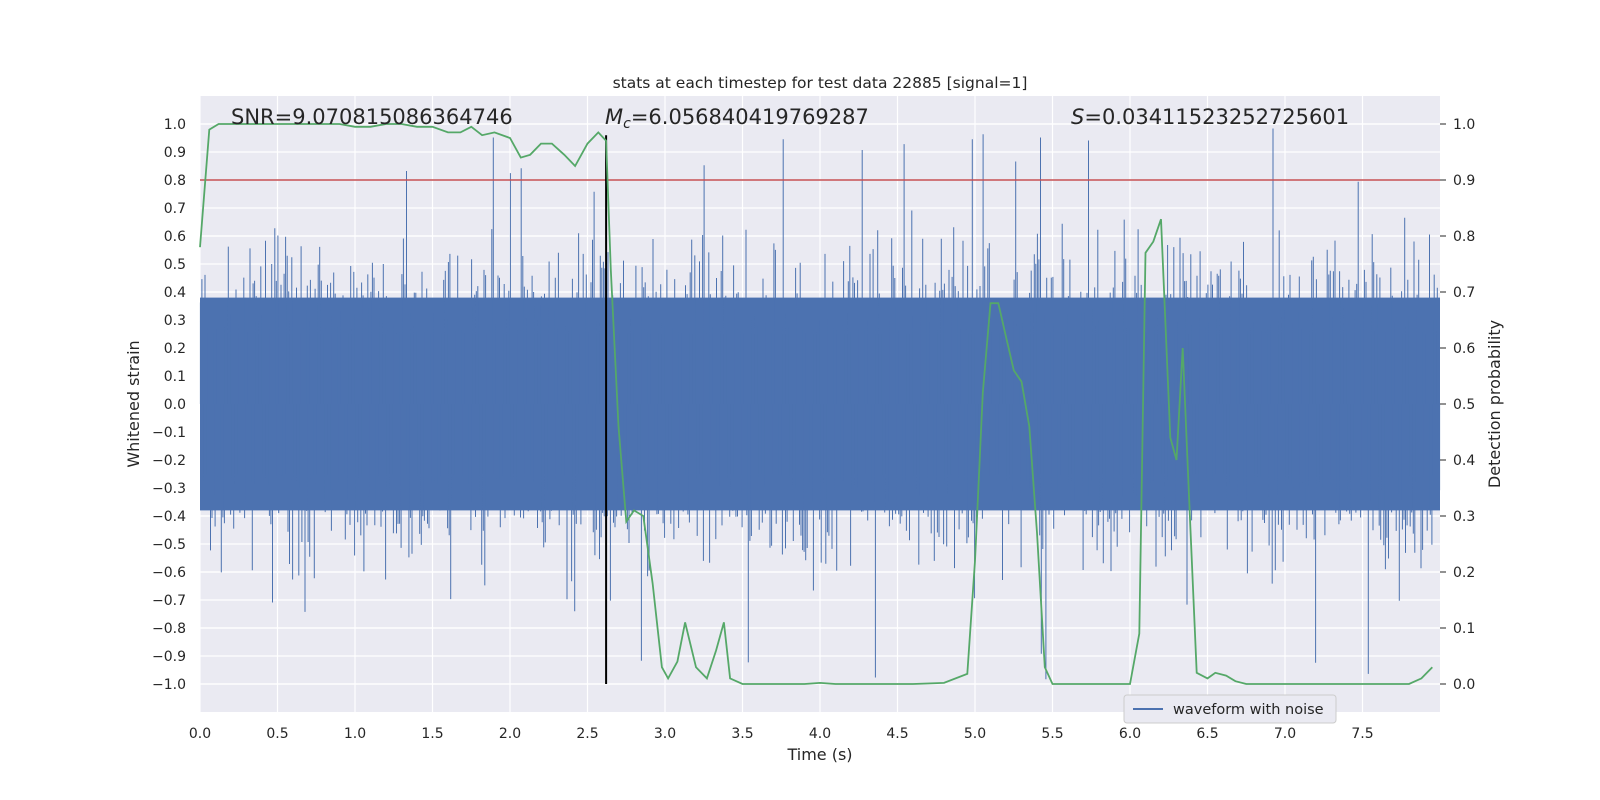 This screenshot has width=1600, height=800. I want to click on x-tick-label: 0.5, so click(277, 734).